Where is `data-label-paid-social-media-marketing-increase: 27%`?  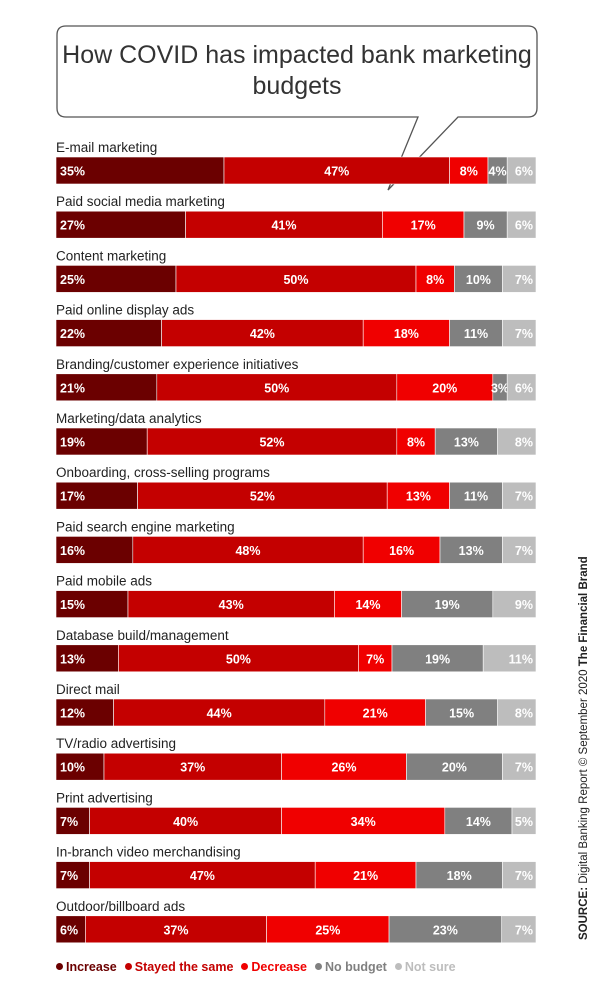
data-label-paid-social-media-marketing-increase: 27% is located at coordinates (72, 226).